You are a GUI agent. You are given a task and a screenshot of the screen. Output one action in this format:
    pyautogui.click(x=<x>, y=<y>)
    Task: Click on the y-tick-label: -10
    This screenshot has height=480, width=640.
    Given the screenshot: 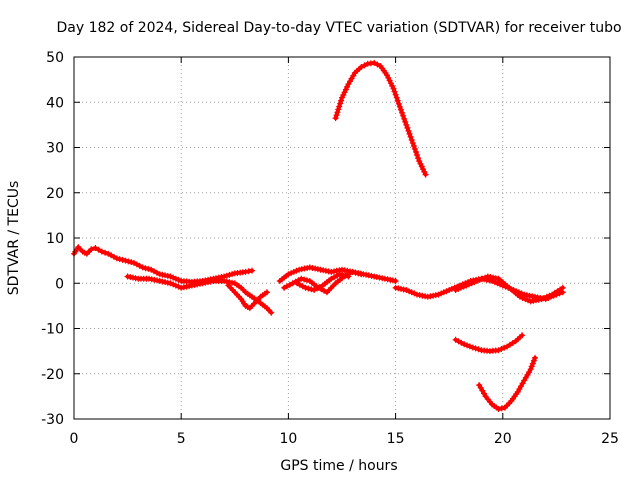 What is the action you would take?
    pyautogui.click(x=52, y=330)
    